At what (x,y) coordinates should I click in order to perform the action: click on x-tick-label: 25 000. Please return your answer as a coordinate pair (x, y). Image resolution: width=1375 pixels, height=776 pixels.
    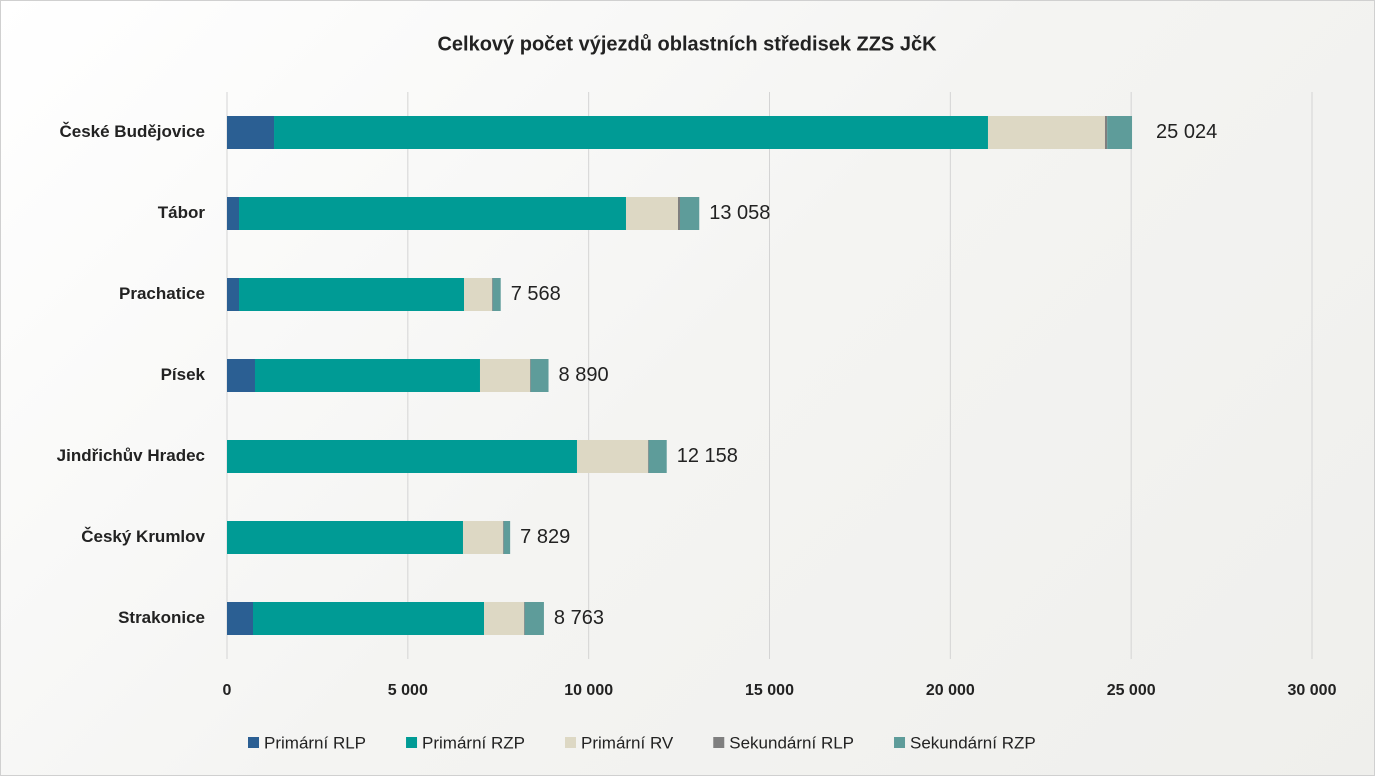
    Looking at the image, I should click on (1131, 690).